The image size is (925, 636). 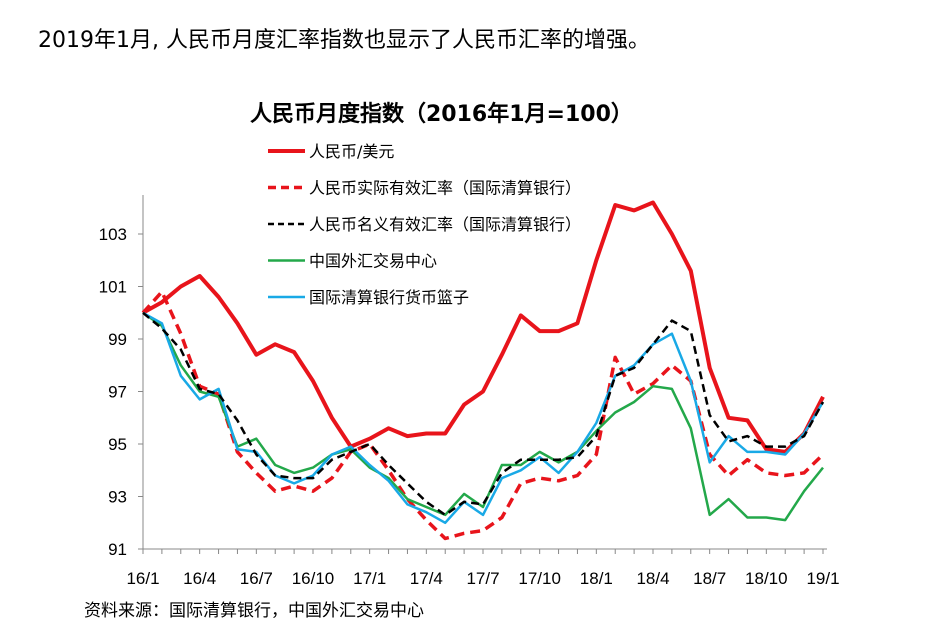 I want to click on y-tick-label: 103, so click(x=113, y=234).